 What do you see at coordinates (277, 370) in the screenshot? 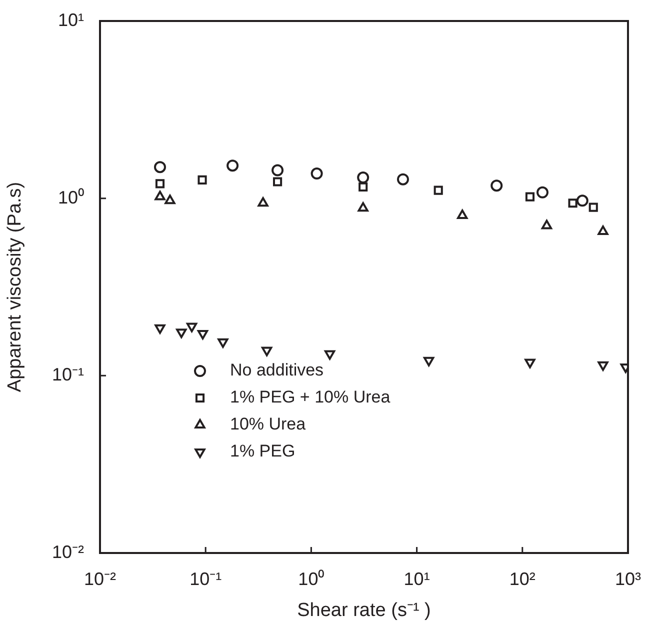
I see `legend-label: No additives` at bounding box center [277, 370].